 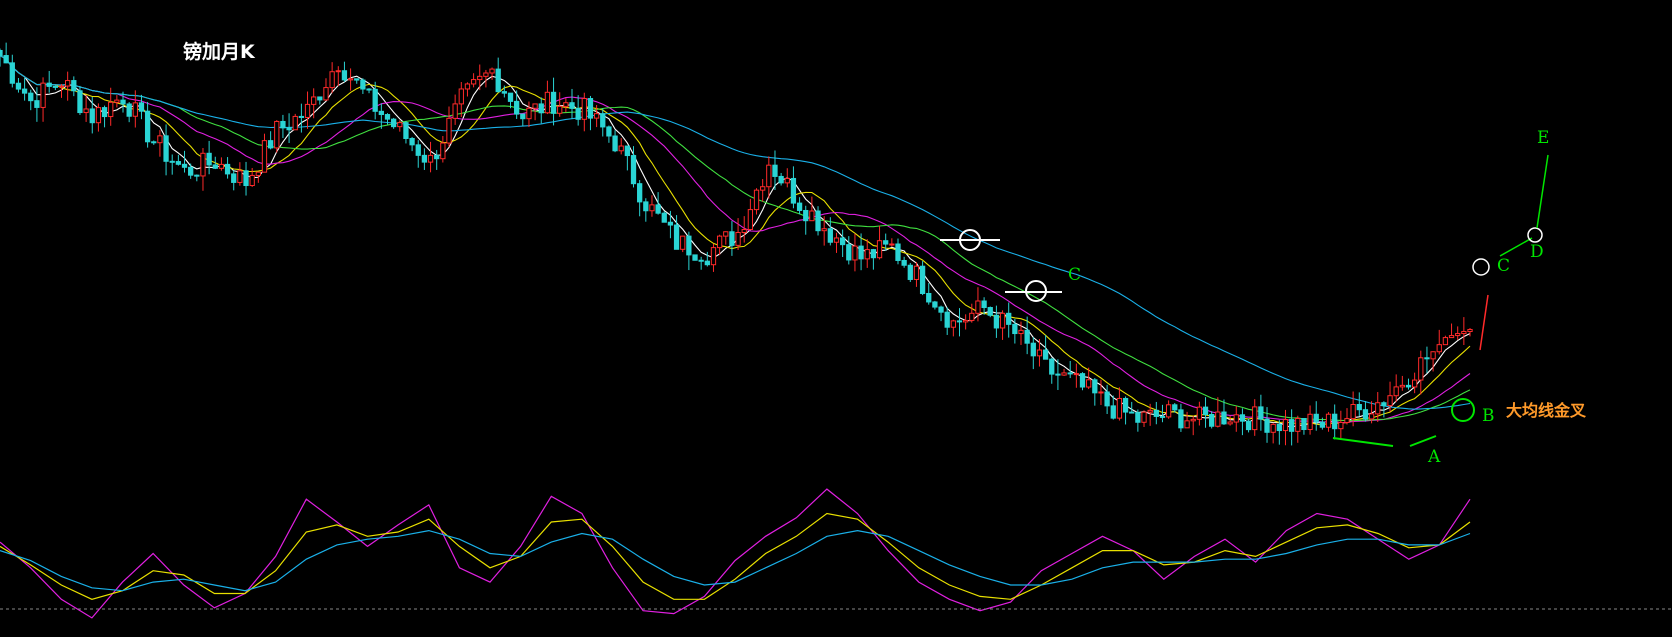 I want to click on label-golden-cross: 大均线金叉, so click(x=1546, y=410).